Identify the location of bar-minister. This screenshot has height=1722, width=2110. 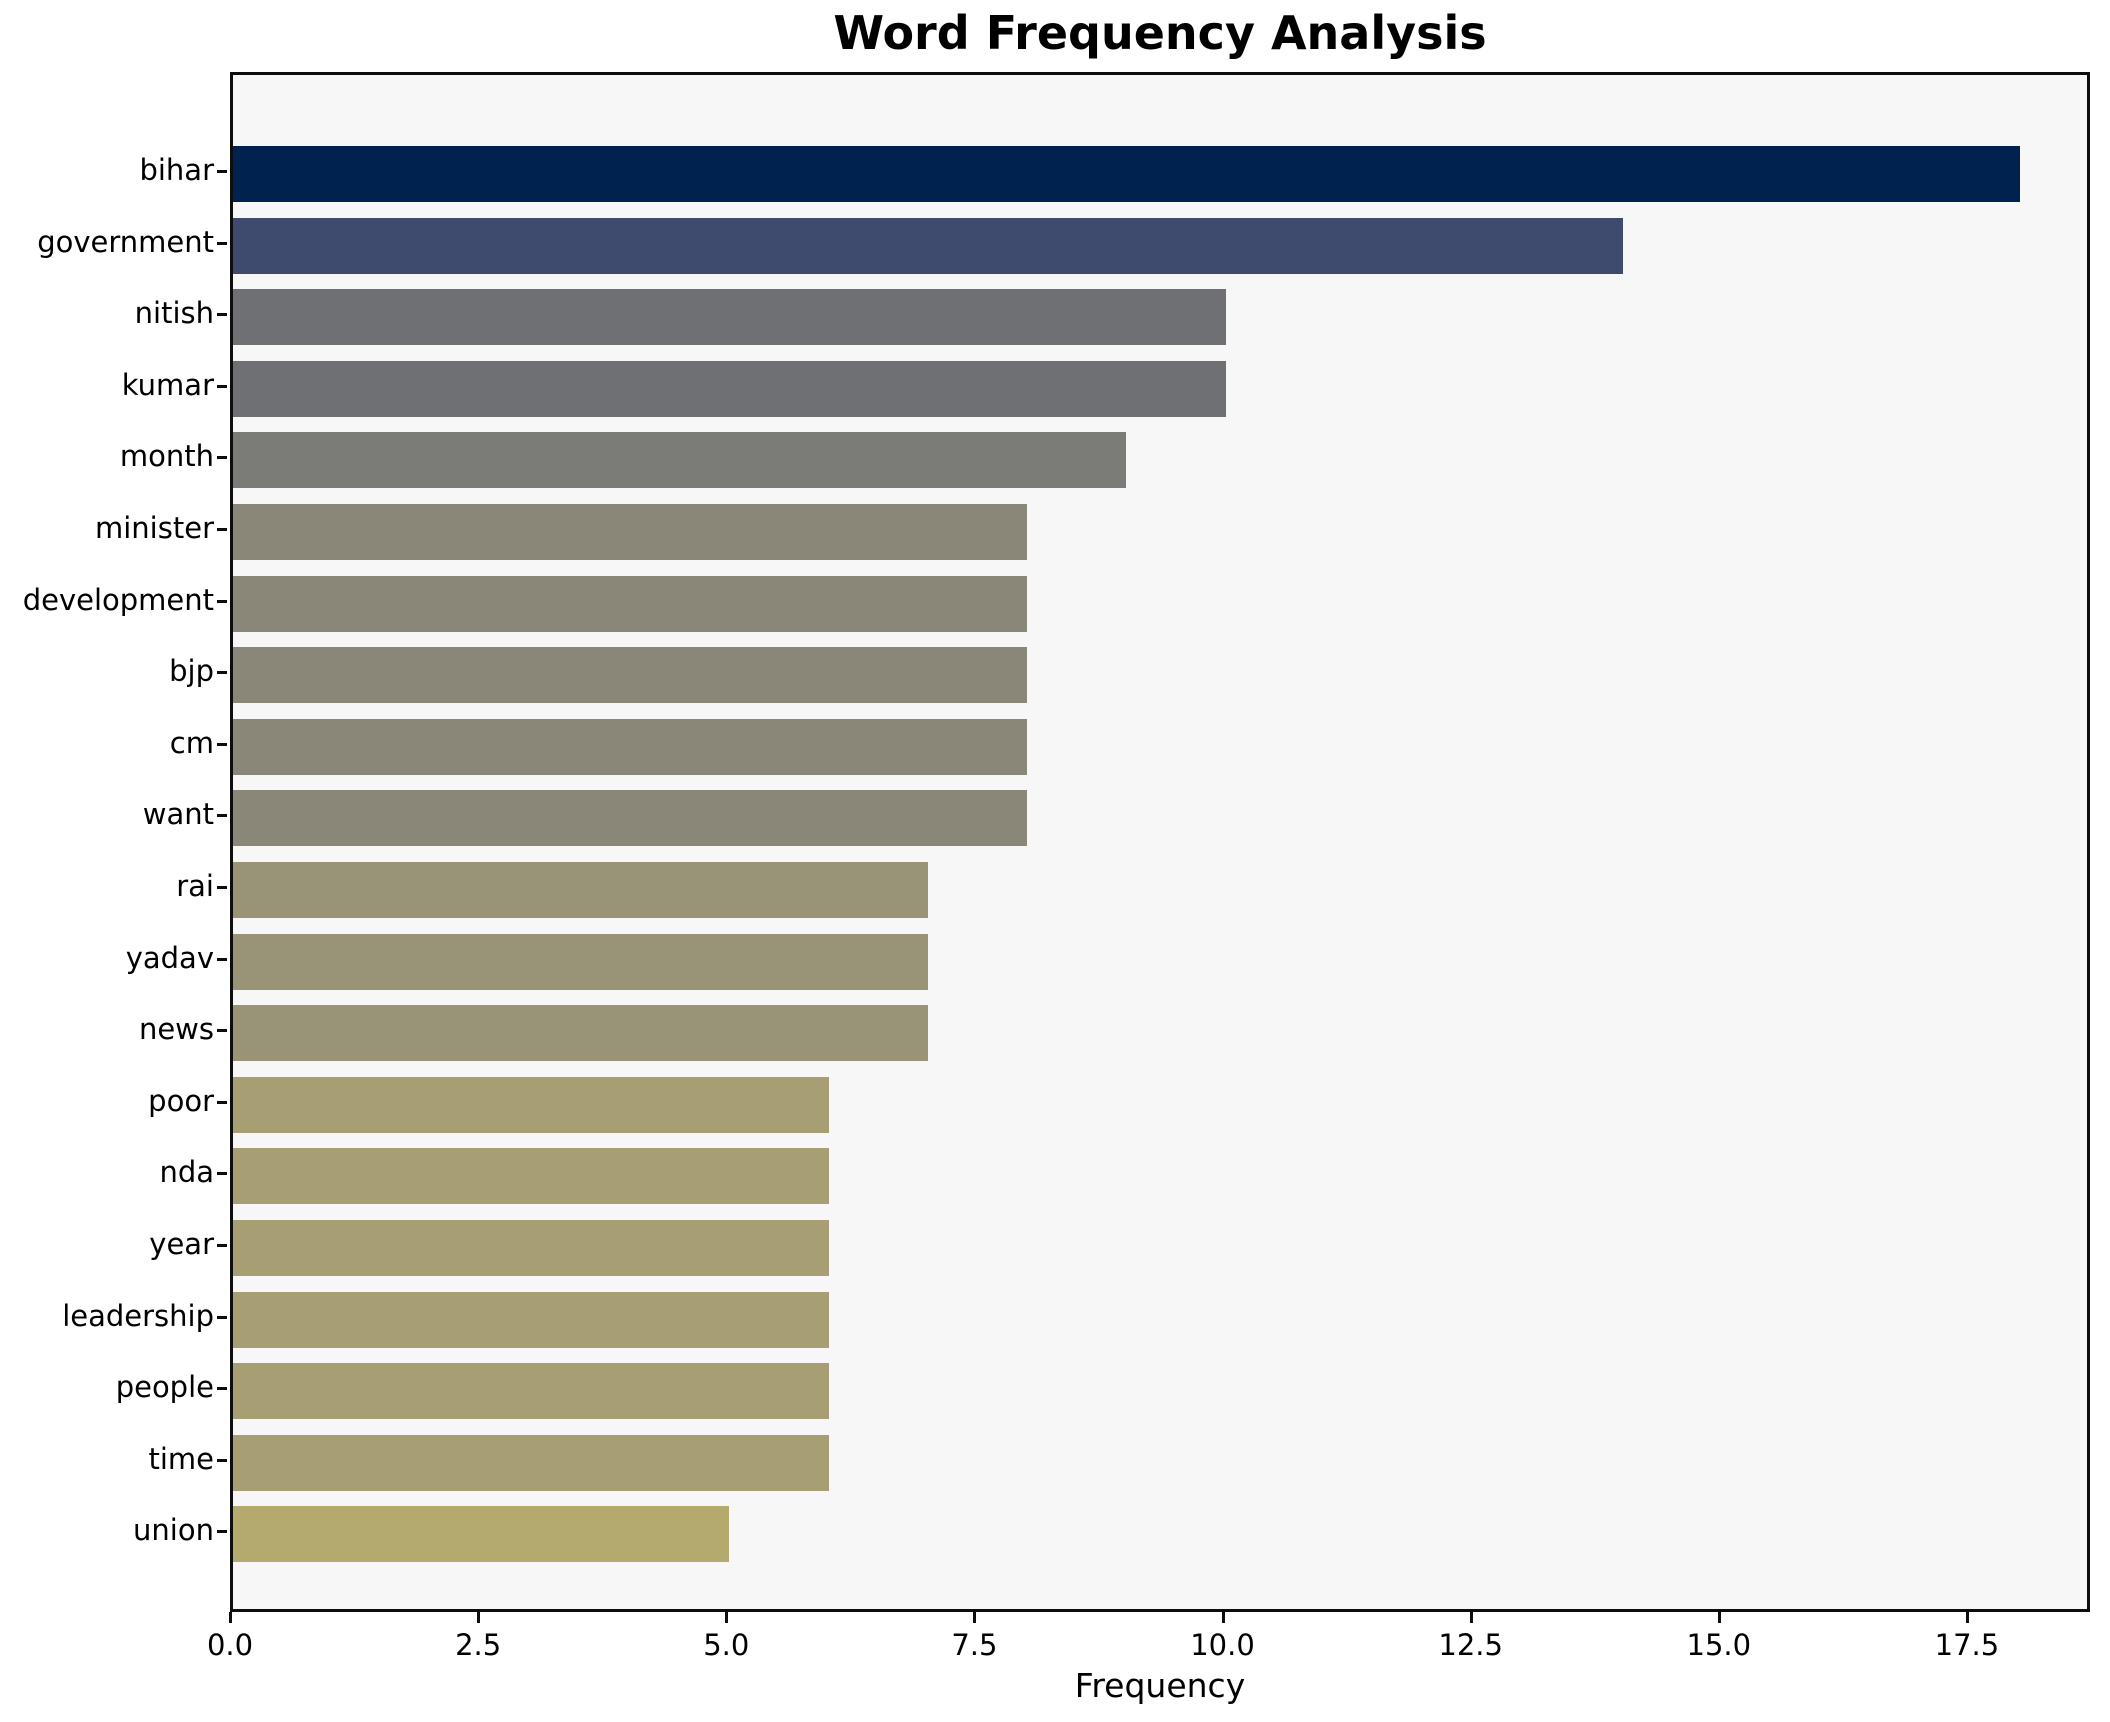
(630, 532).